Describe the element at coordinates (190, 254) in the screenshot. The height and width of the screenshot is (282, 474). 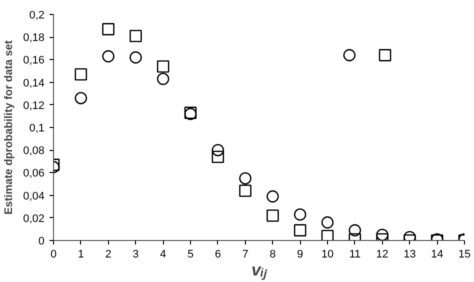
I see `x-tick-label: 5` at that location.